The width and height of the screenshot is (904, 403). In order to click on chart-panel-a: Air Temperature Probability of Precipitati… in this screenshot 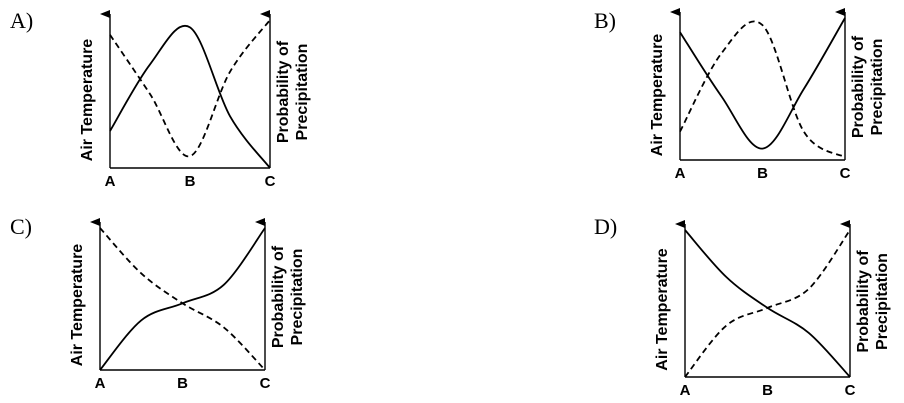, I will do `click(195, 100)`.